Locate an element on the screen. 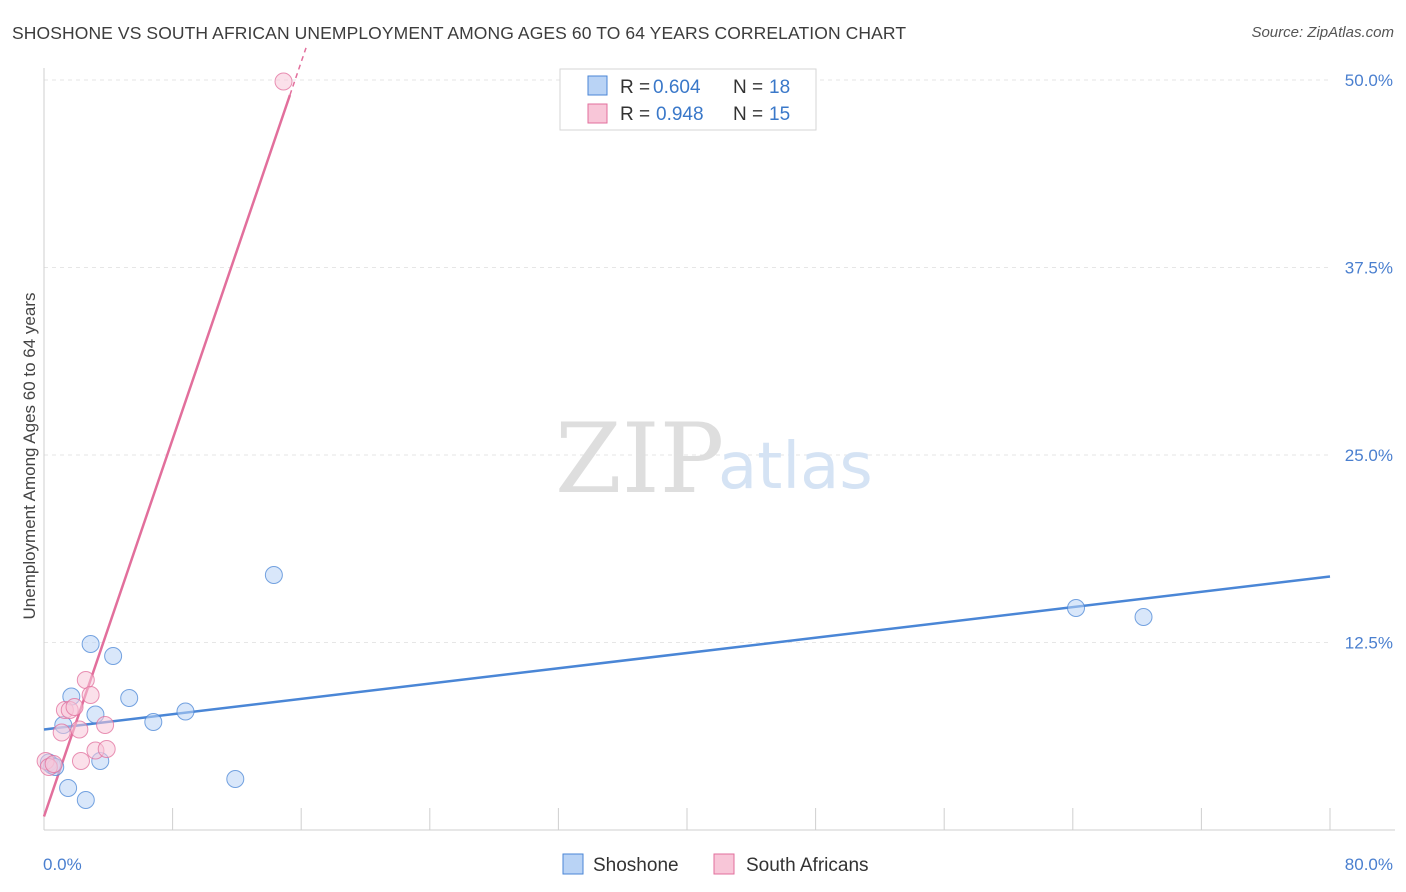  y-tick-label-2: 37.5% is located at coordinates (1369, 268).